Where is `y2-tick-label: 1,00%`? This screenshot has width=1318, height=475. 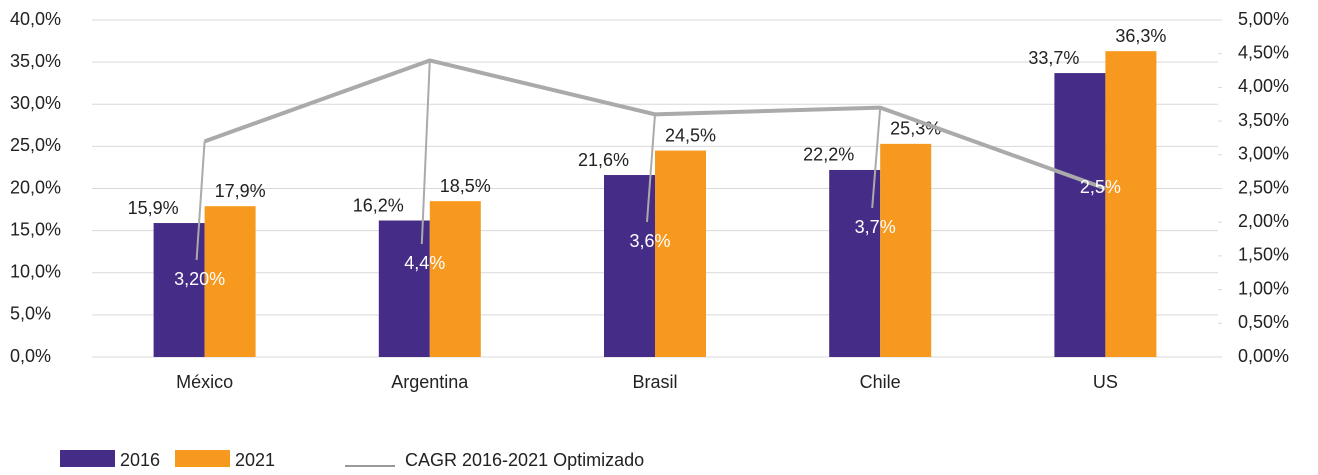 y2-tick-label: 1,00% is located at coordinates (1263, 288).